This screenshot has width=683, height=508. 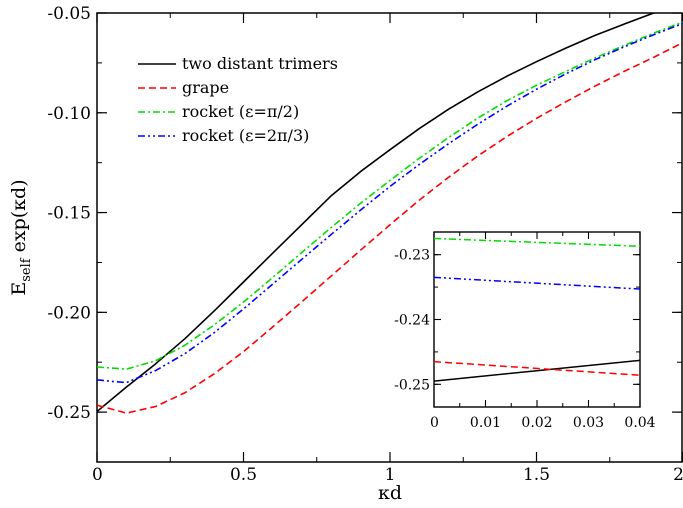 What do you see at coordinates (243, 475) in the screenshot?
I see `x-tick-label: 0.5` at bounding box center [243, 475].